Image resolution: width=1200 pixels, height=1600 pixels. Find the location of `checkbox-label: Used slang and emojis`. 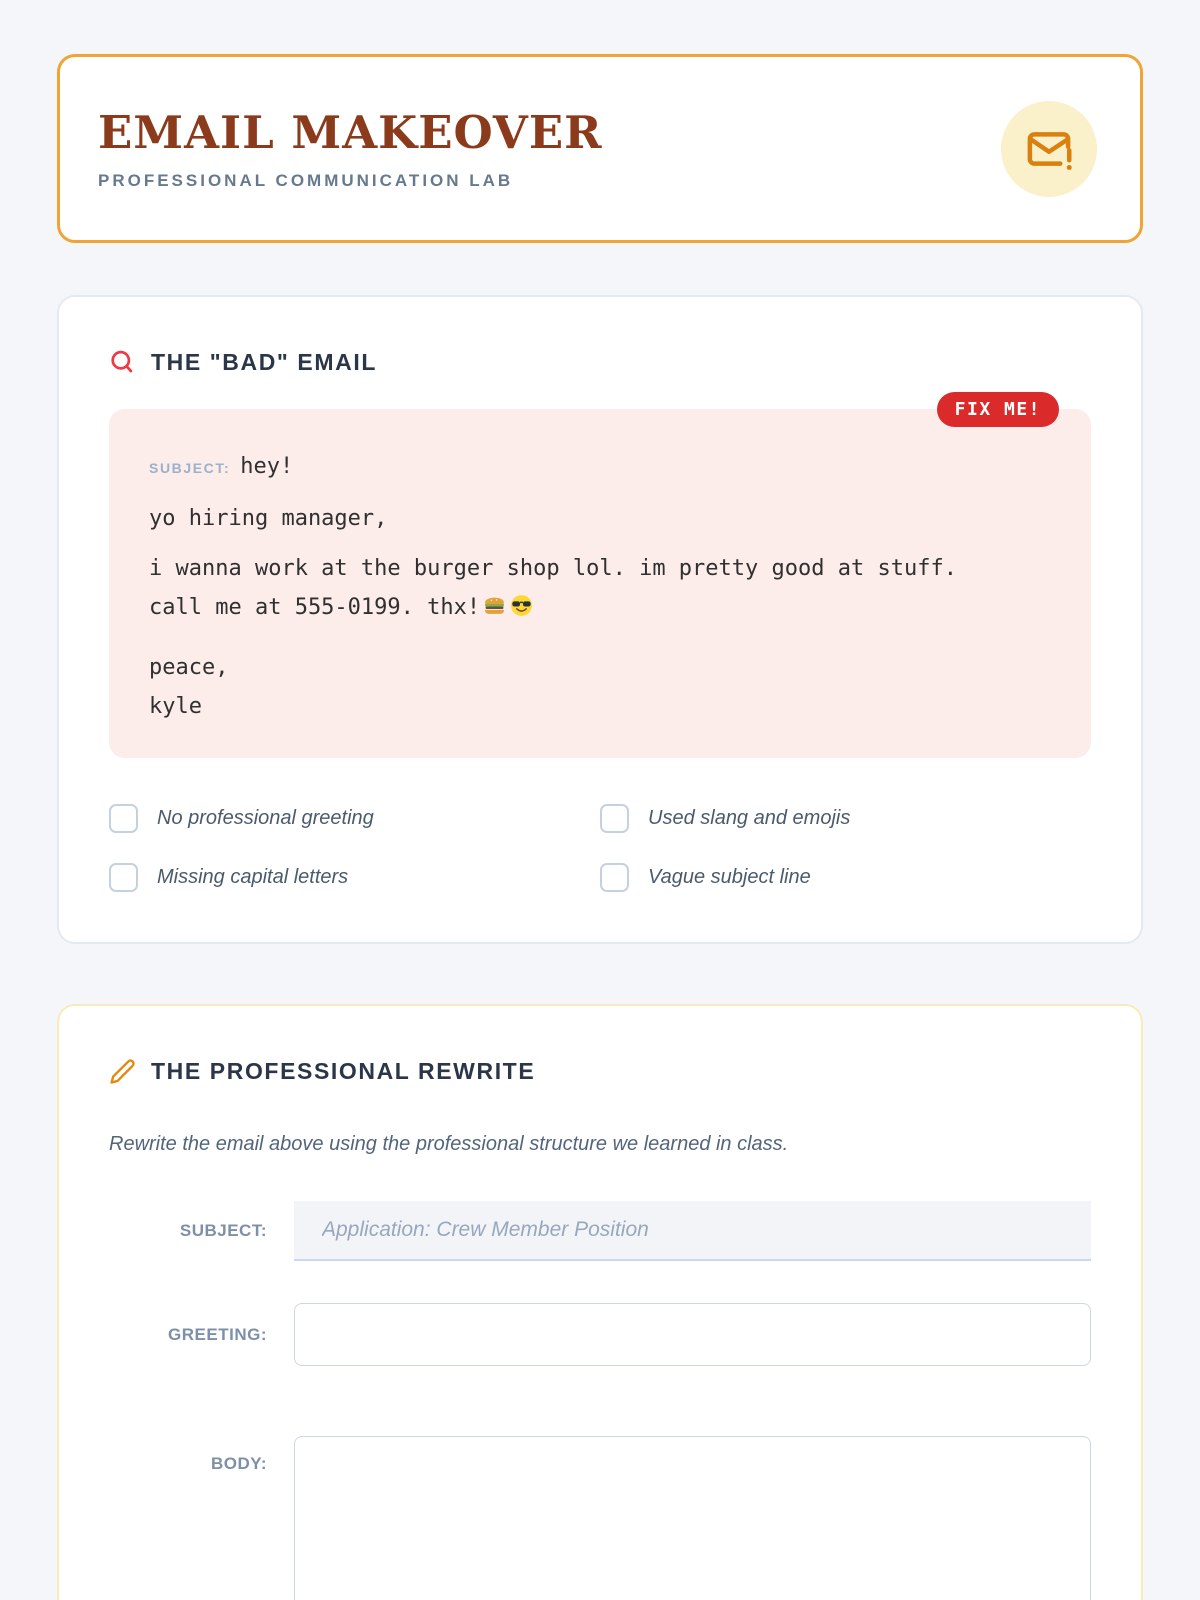

checkbox-label: Used slang and emojis is located at coordinates (749, 818).